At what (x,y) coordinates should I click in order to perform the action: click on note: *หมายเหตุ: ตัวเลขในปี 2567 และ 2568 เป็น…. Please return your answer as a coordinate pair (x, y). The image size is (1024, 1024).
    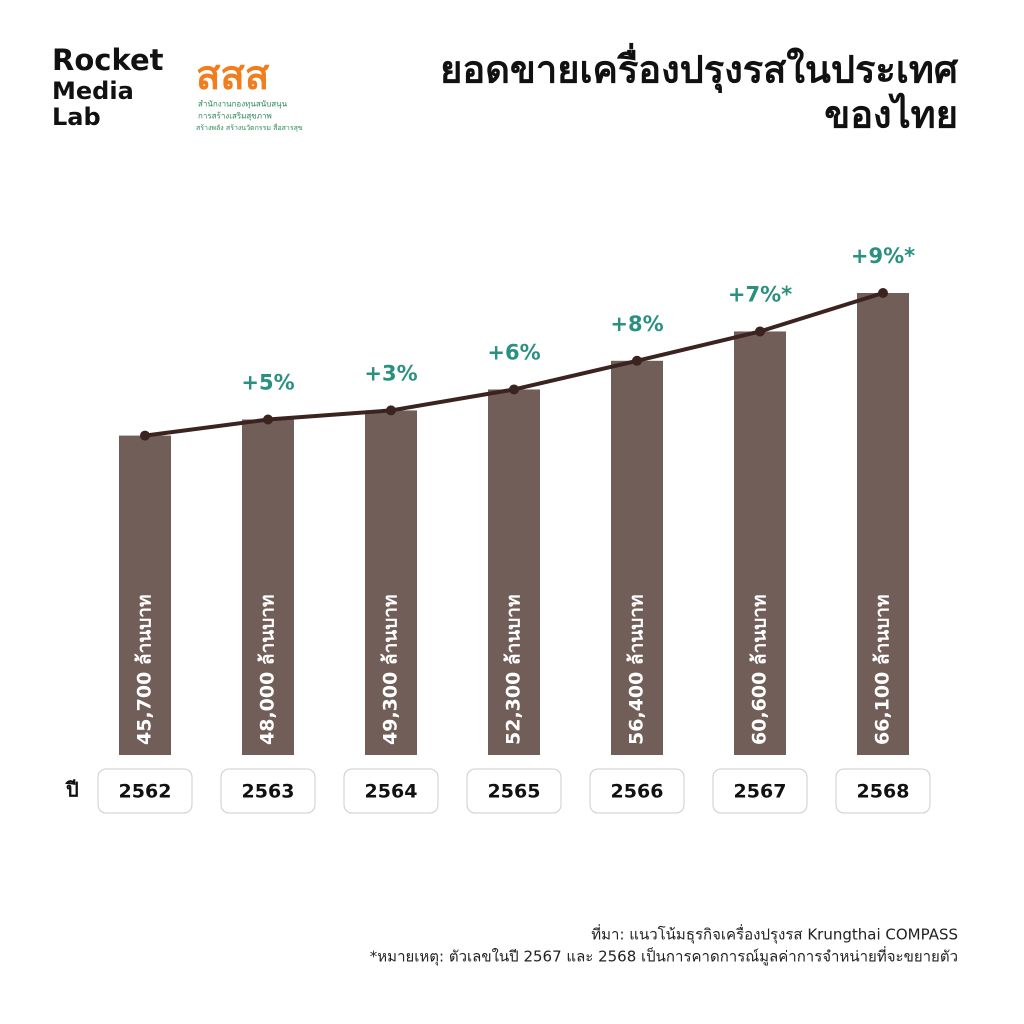
    Looking at the image, I should click on (664, 956).